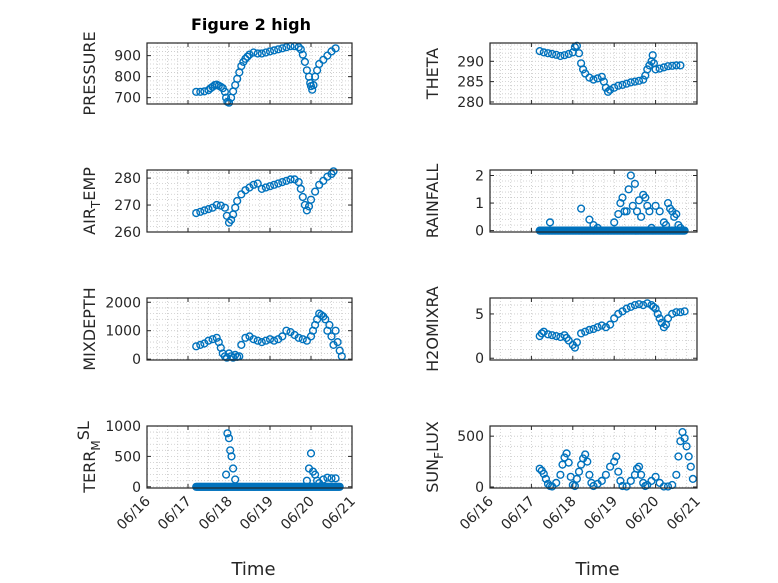  I want to click on y-tick-label: 700, so click(127, 99).